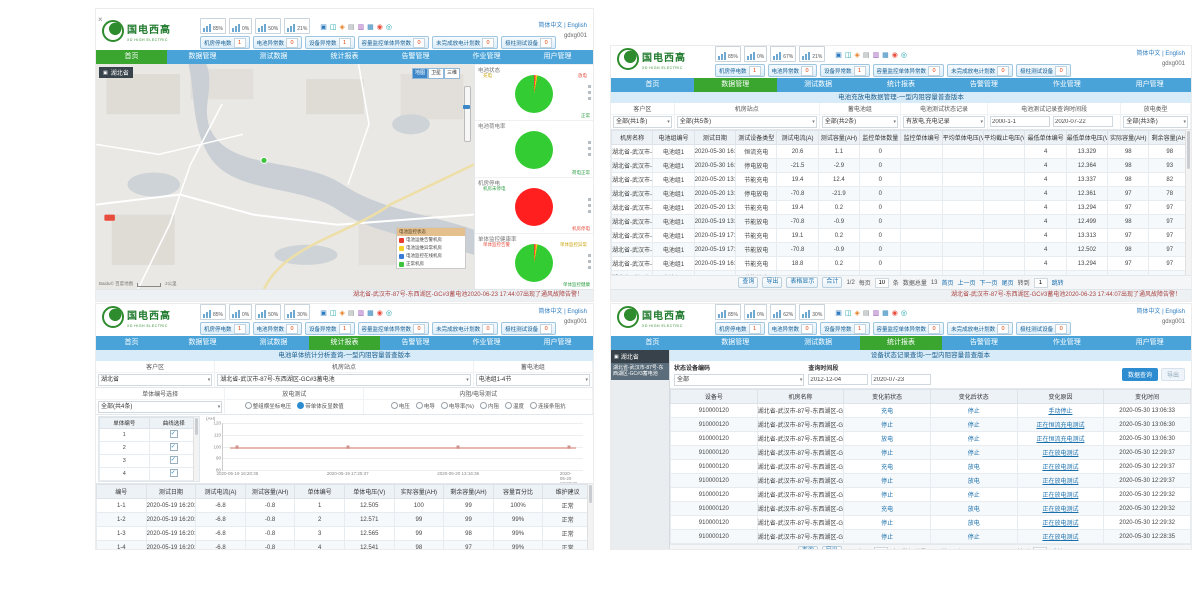 This screenshot has width=1200, height=600. What do you see at coordinates (425, 406) in the screenshot?
I see `radio-option: 电导` at bounding box center [425, 406].